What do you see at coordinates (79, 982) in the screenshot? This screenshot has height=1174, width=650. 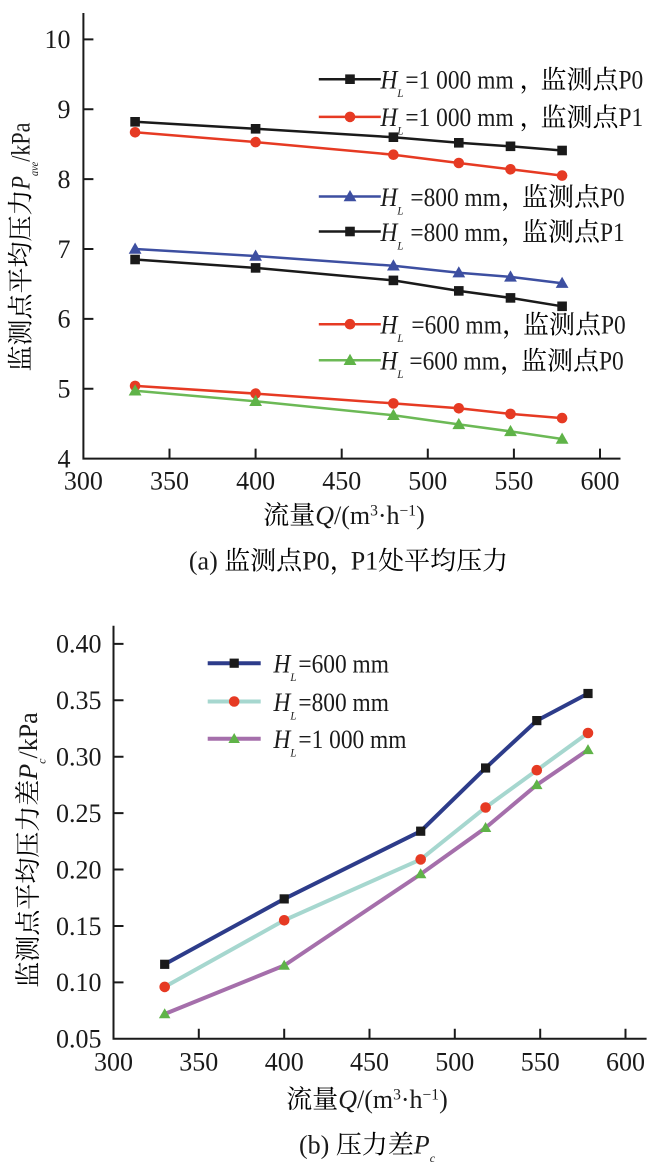 I see `svg-text: 0.10` at bounding box center [79, 982].